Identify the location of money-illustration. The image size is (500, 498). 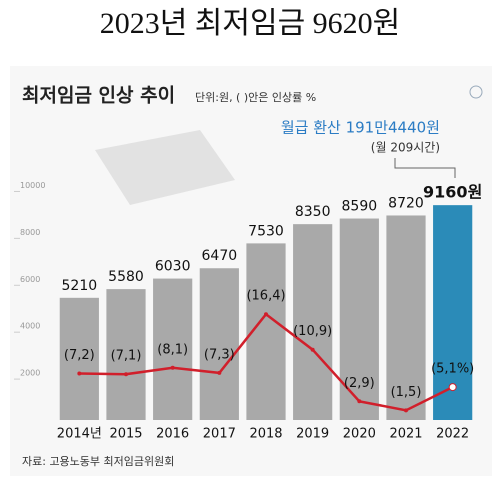
(165, 167).